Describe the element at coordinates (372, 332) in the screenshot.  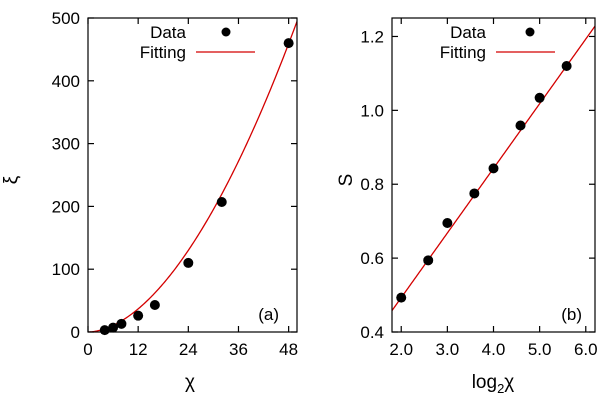
I see `panel-b-y-tick-label-0: 0.4` at that location.